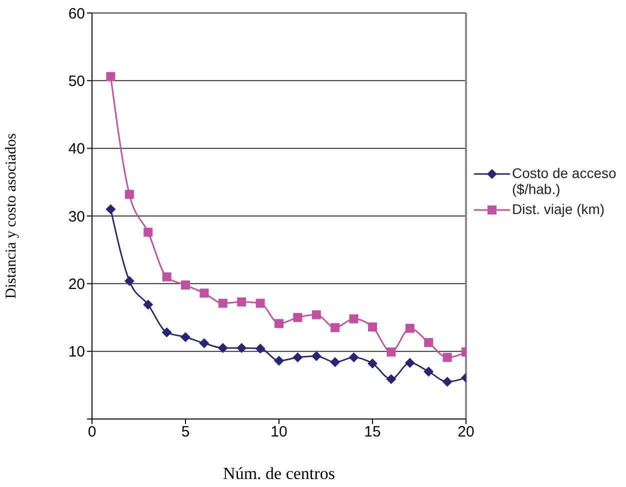 The image size is (626, 487). What do you see at coordinates (76, 352) in the screenshot?
I see `y-tick-label: 10` at bounding box center [76, 352].